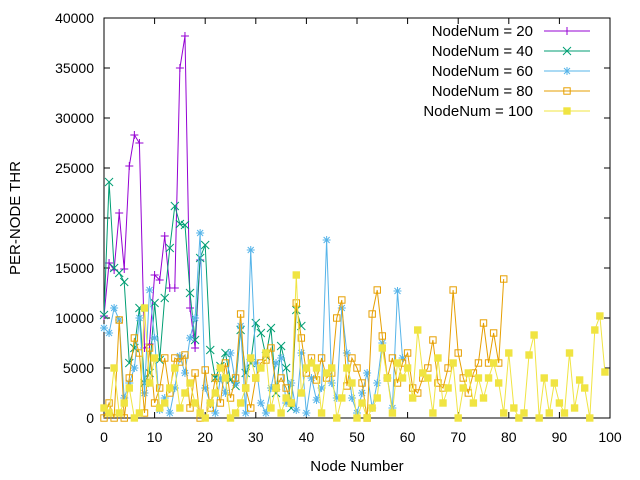 Image resolution: width=640 pixels, height=480 pixels. What do you see at coordinates (307, 437) in the screenshot?
I see `x-tick-label: 40` at bounding box center [307, 437].